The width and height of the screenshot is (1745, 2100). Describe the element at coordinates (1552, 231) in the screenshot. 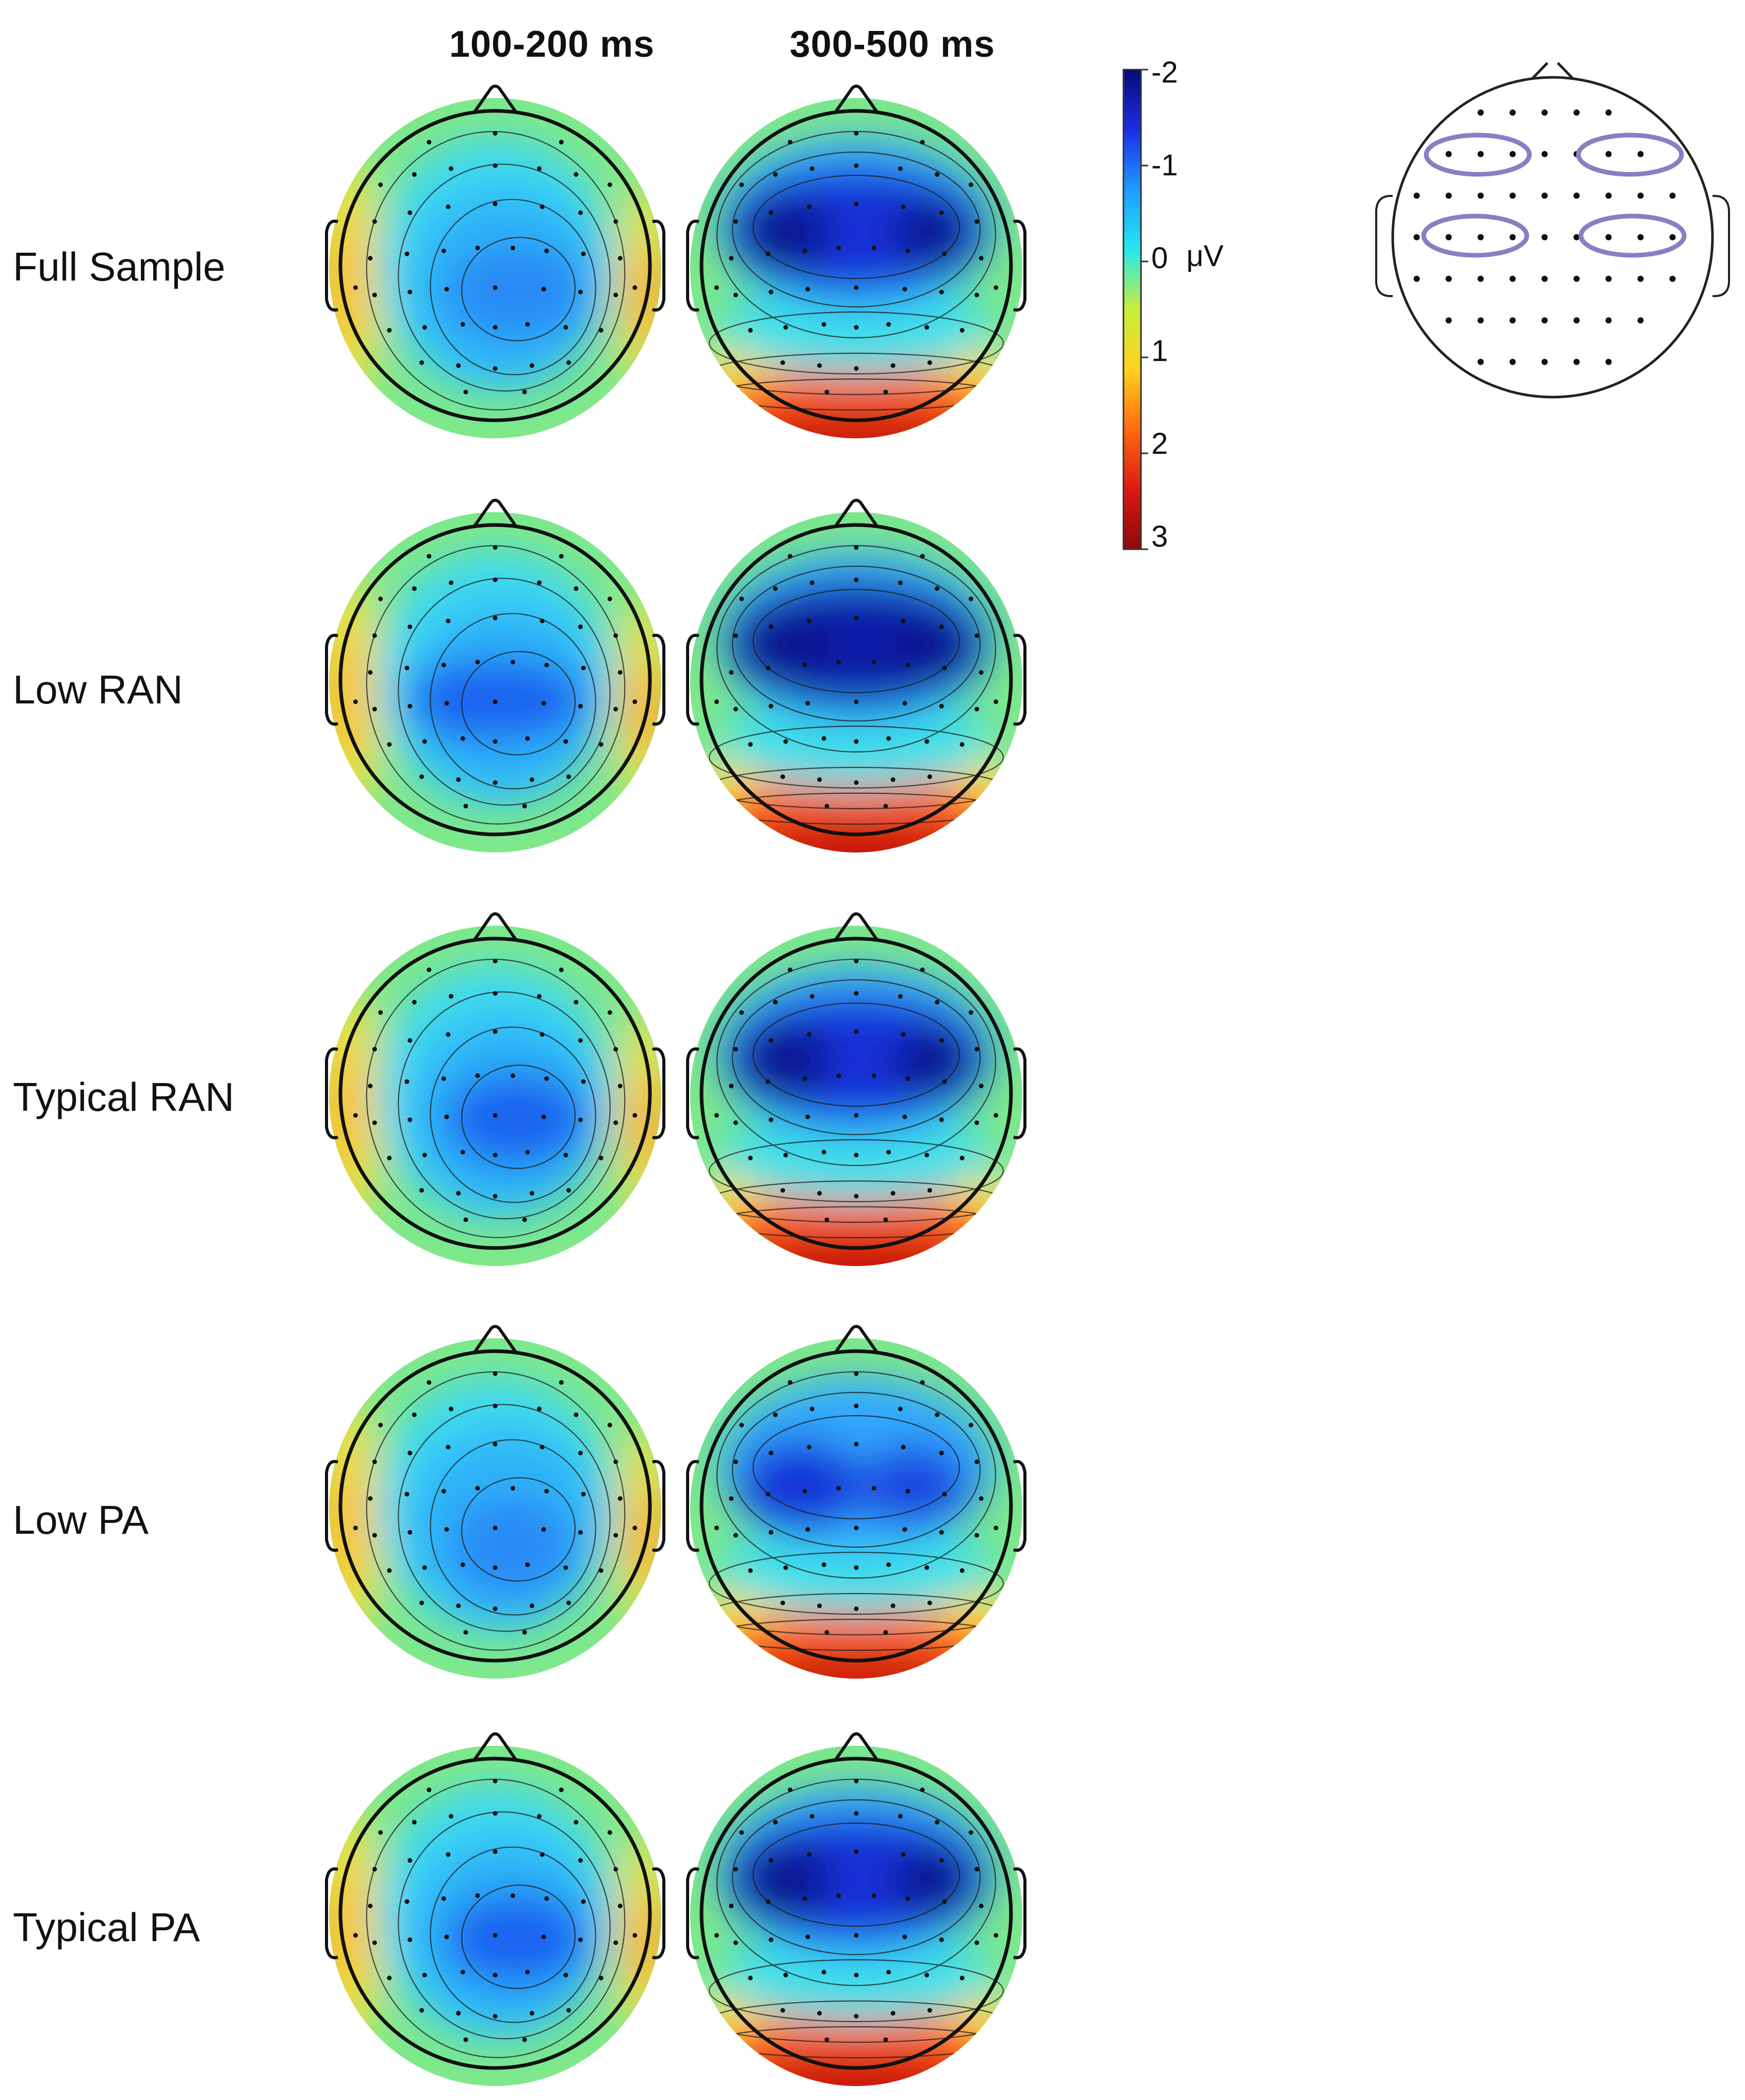

I see `electrode-montage` at that location.